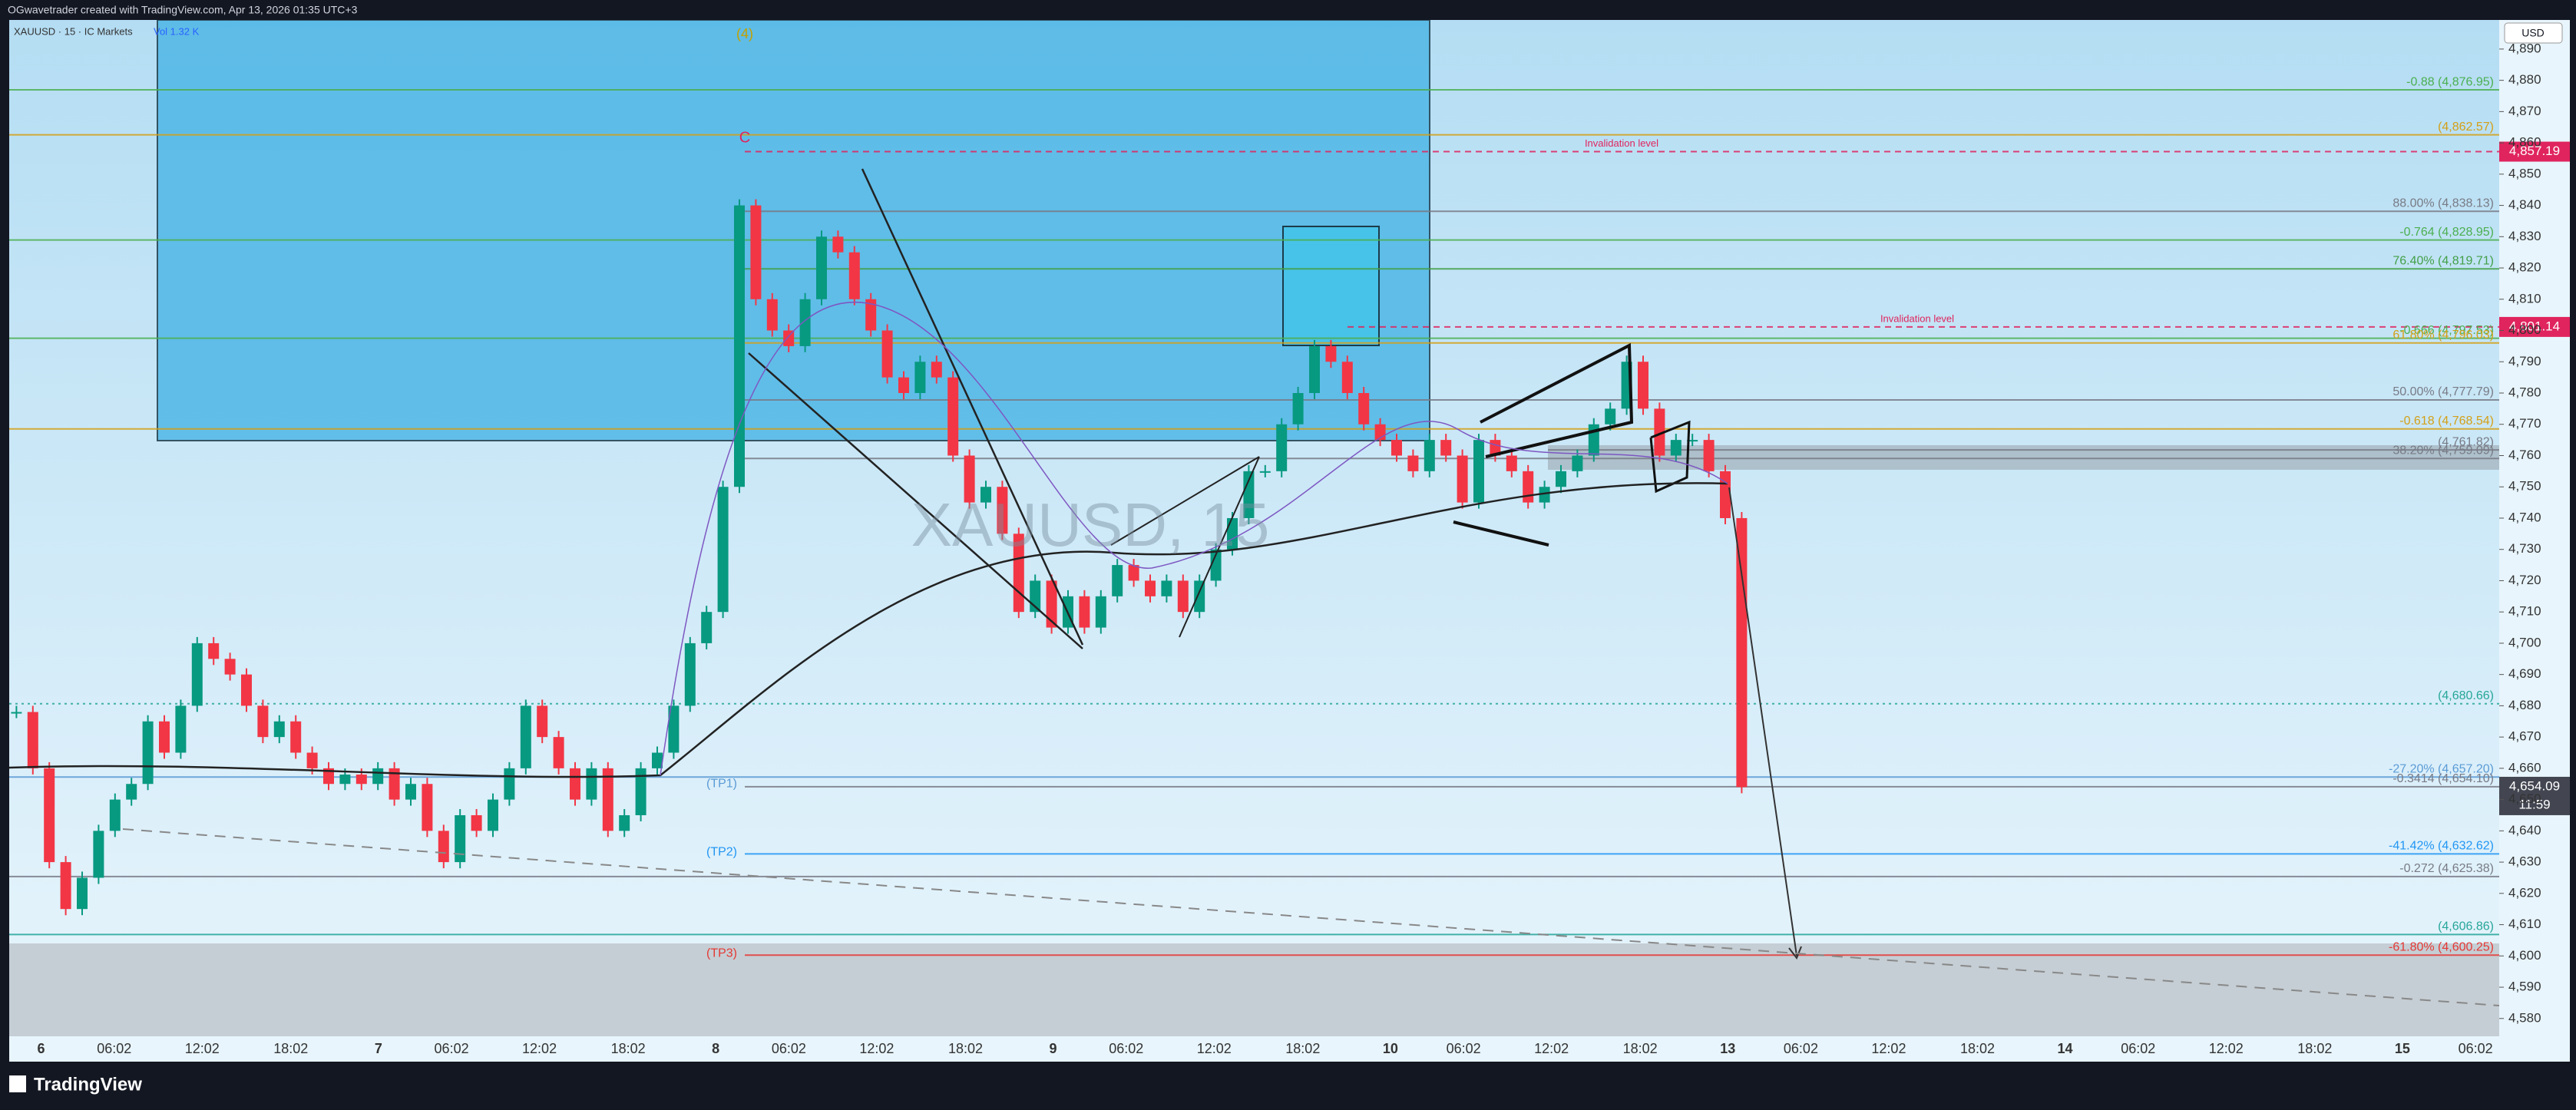 The width and height of the screenshot is (2576, 1110). Describe the element at coordinates (1621, 143) in the screenshot. I see `level-label: Invalidation level` at that location.